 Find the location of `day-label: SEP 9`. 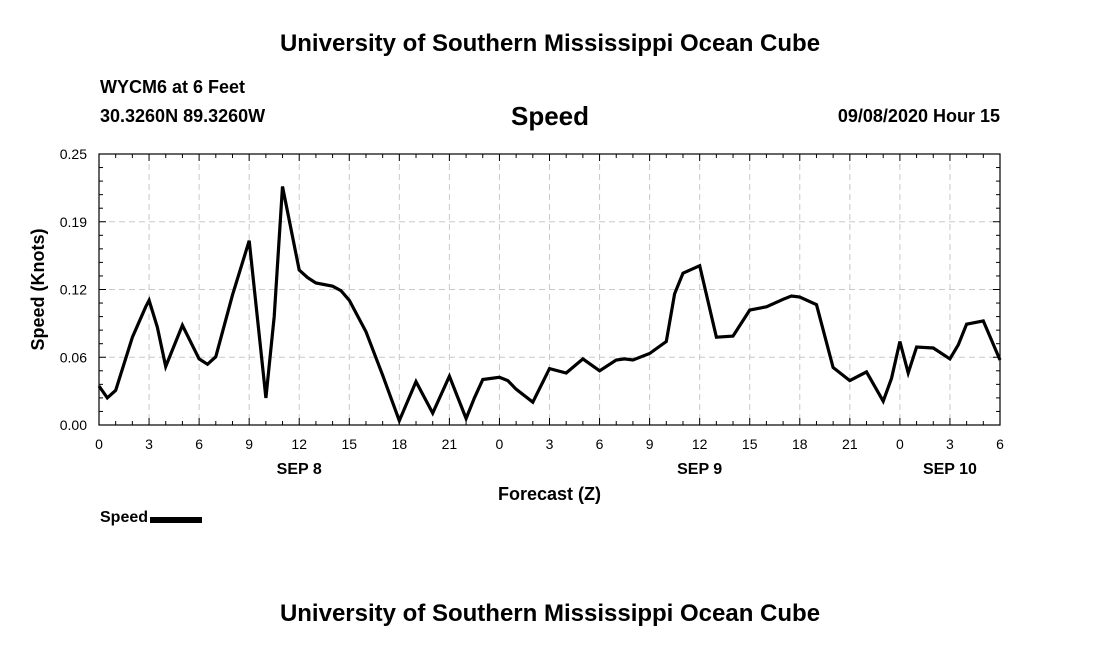

day-label: SEP 9 is located at coordinates (699, 469).